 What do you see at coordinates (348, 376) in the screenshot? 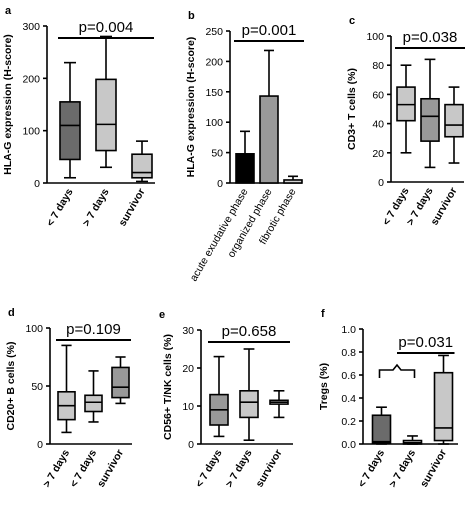
I see `y-tick-label: 0.6` at bounding box center [348, 376].